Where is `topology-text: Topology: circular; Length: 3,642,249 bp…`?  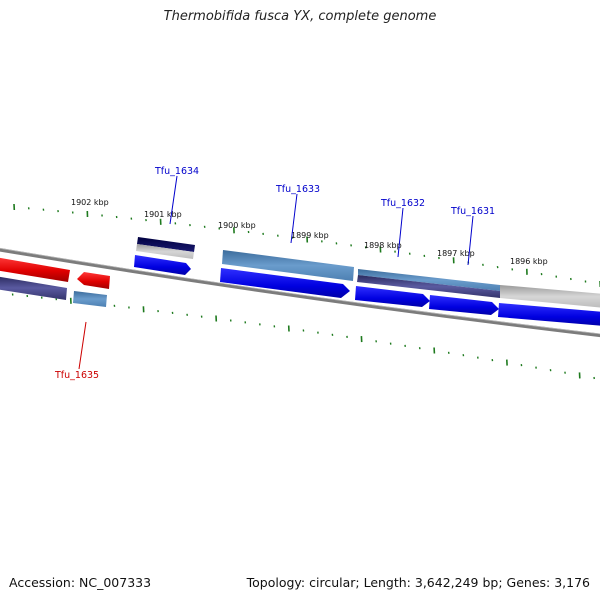 topology-text: Topology: circular; Length: 3,642,249 bp… is located at coordinates (418, 582).